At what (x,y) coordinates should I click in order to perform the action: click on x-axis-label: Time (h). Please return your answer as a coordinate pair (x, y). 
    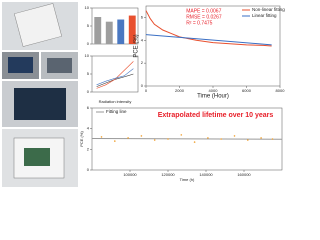
    Looking at the image, I should click on (187, 179).